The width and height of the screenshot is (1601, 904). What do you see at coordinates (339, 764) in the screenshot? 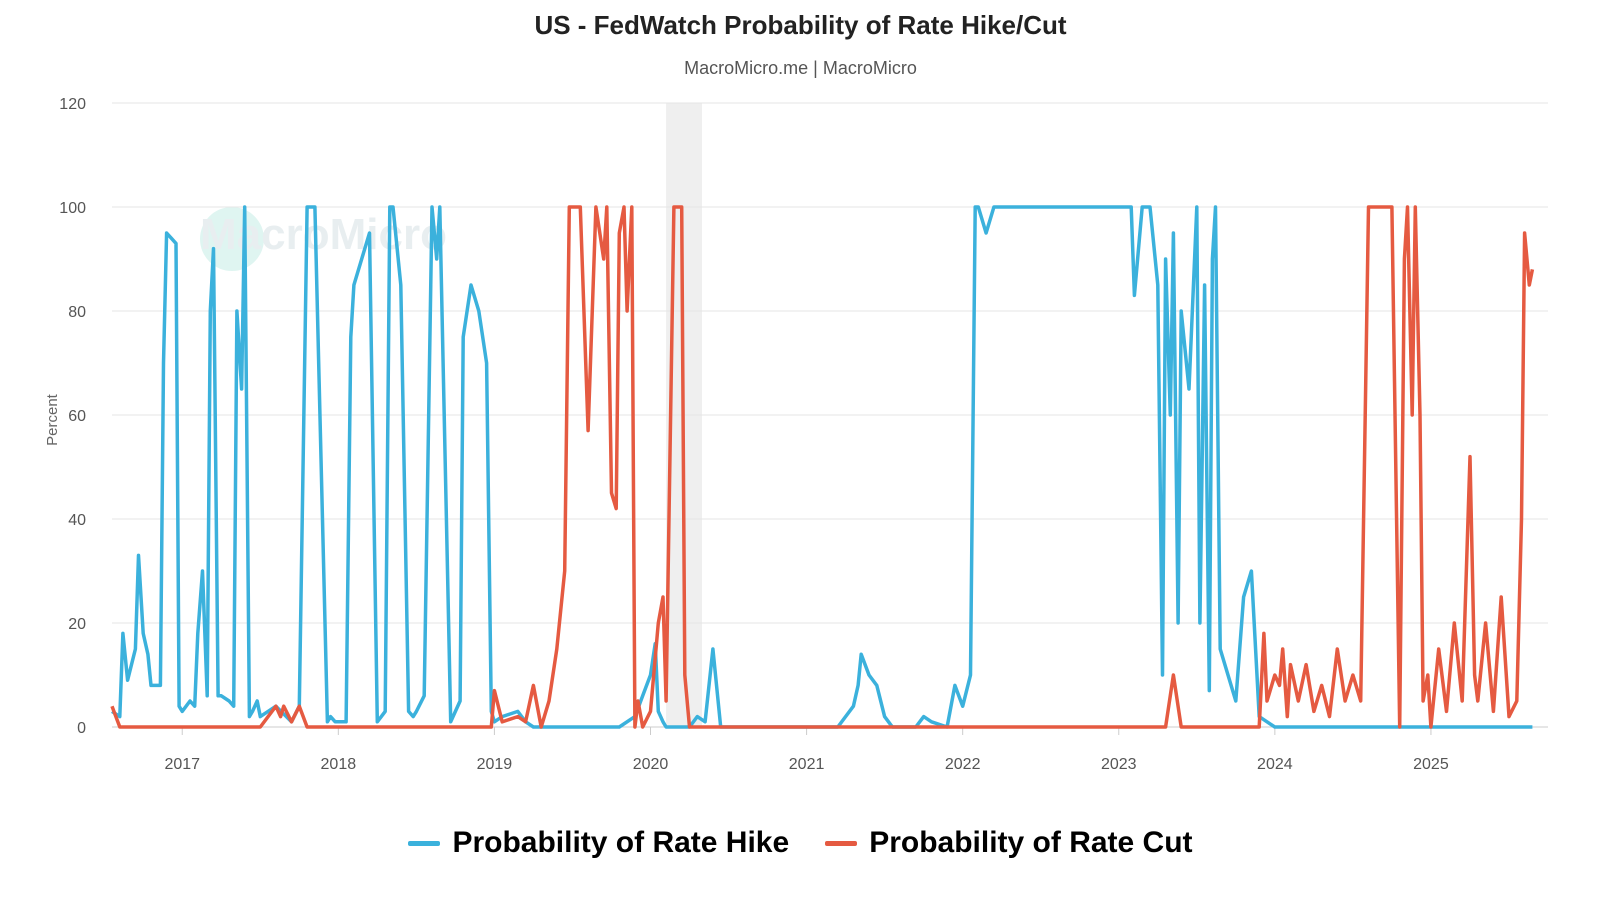
I see `x-tick-label: 2018` at bounding box center [339, 764].